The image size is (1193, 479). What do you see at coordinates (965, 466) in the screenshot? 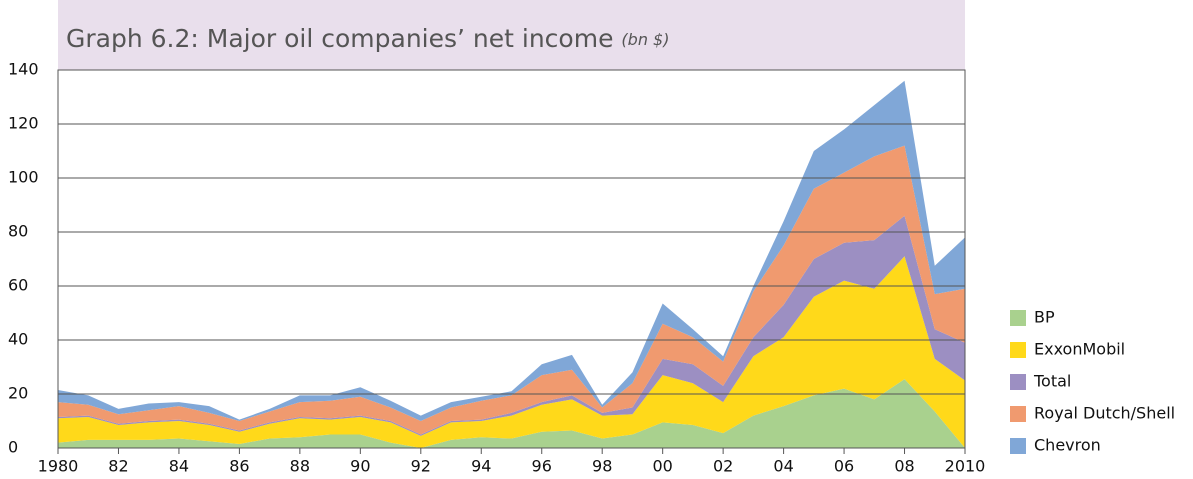
I see `x-tick-label: 2010` at bounding box center [965, 466].